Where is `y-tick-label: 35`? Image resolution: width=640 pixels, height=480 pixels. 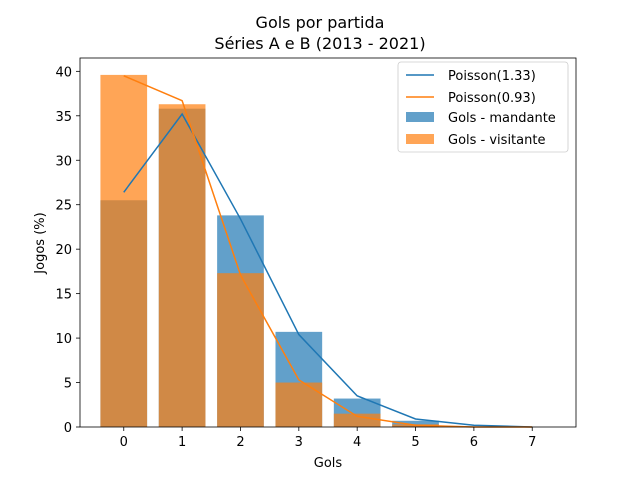 y-tick-label: 35 is located at coordinates (63, 117).